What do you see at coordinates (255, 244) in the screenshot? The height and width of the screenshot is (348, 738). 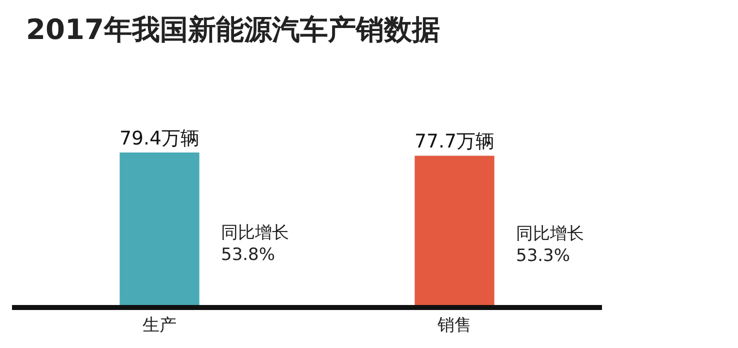 I see `annotation: 同比增长 53.8%` at bounding box center [255, 244].